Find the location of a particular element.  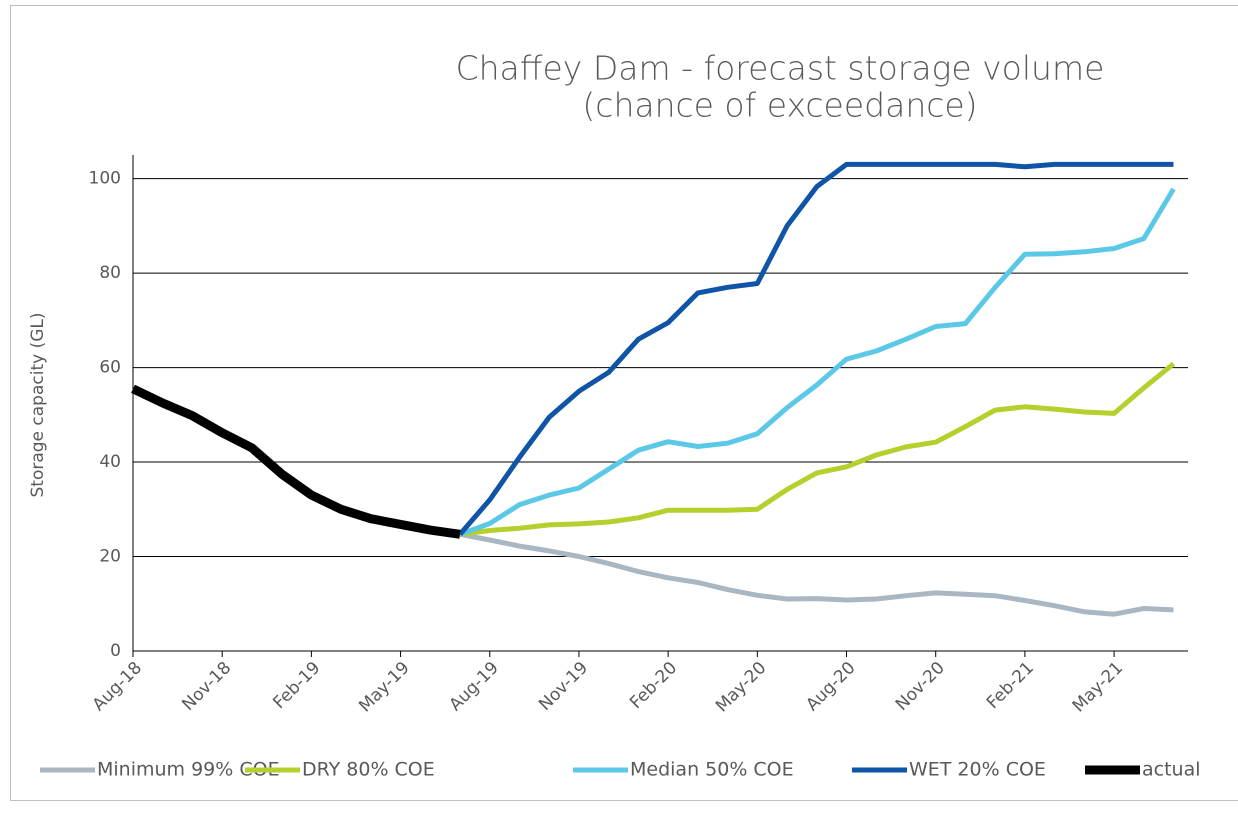

y-tick-label: 60 is located at coordinates (110, 368).